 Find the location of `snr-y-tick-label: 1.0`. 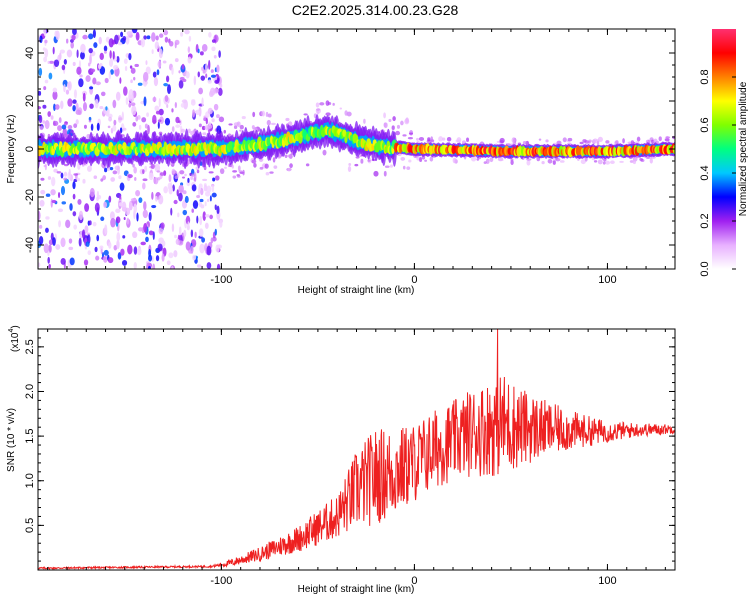

snr-y-tick-label: 1.0 is located at coordinates (30, 480).